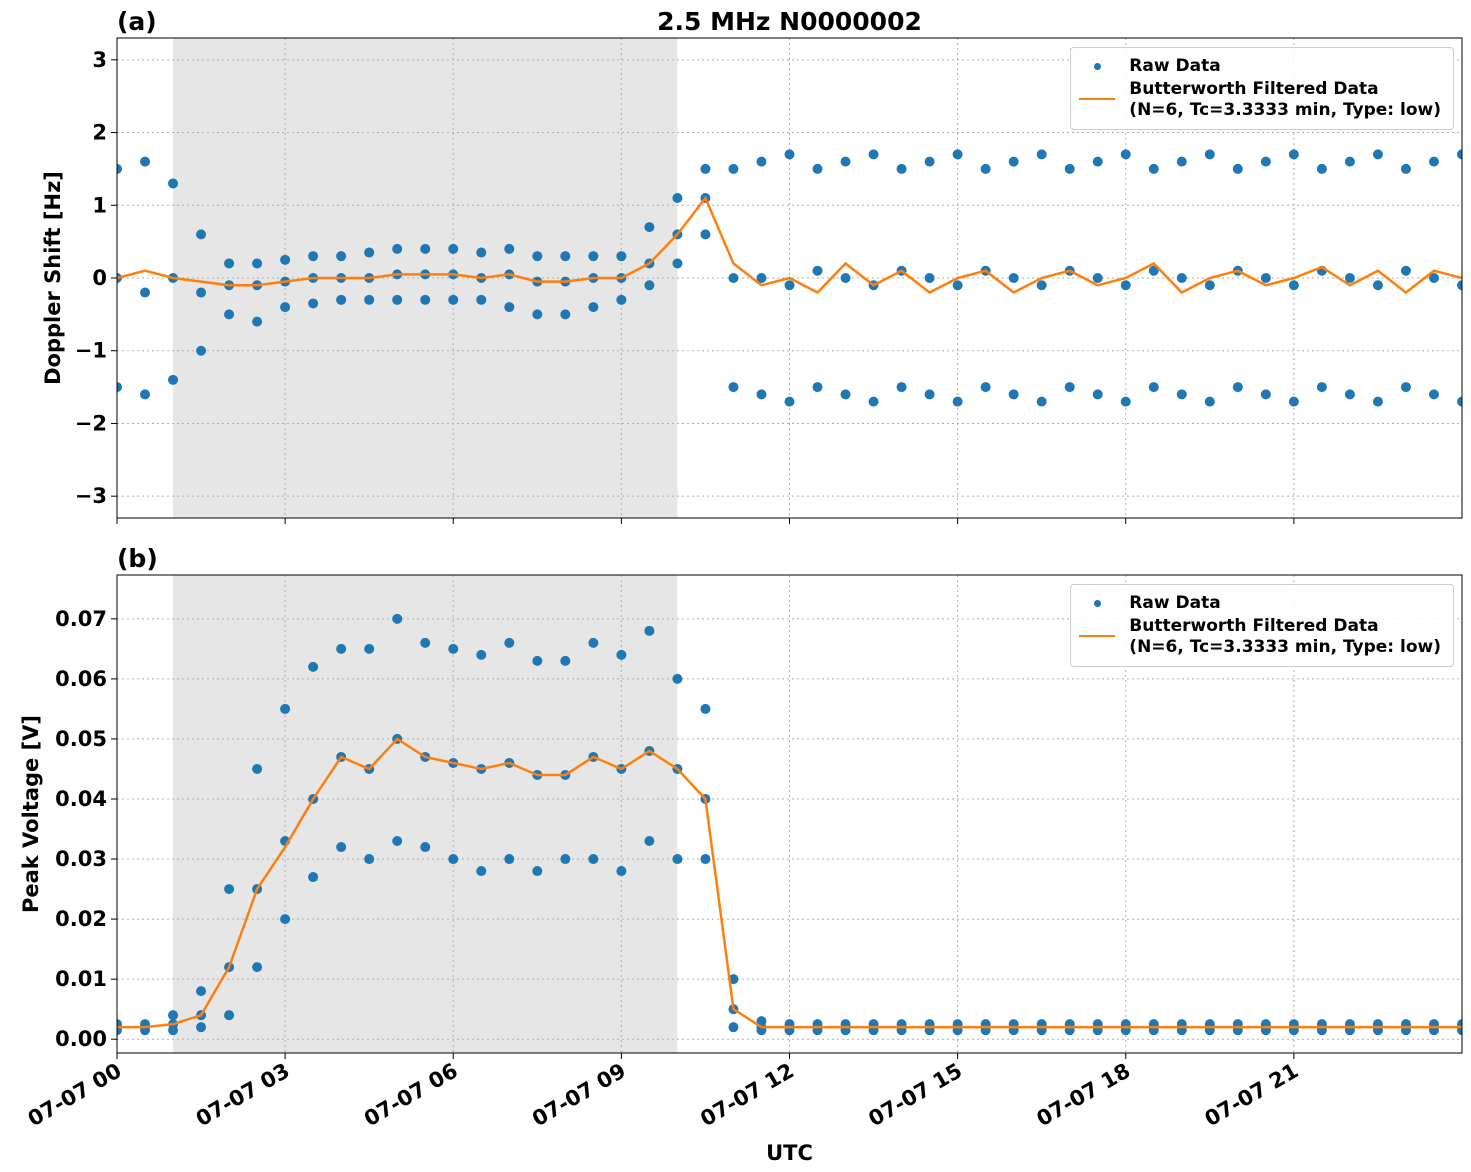 The width and height of the screenshot is (1471, 1172). What do you see at coordinates (747, 1095) in the screenshot?
I see `x-tick-label: 07-07 12` at bounding box center [747, 1095].